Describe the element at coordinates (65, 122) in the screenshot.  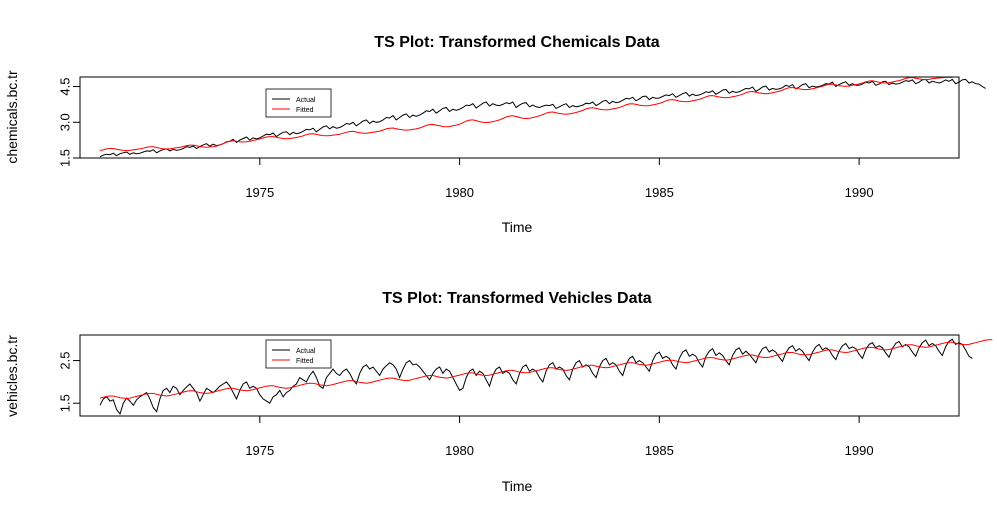
I see `y-tick-label: 3.0` at that location.